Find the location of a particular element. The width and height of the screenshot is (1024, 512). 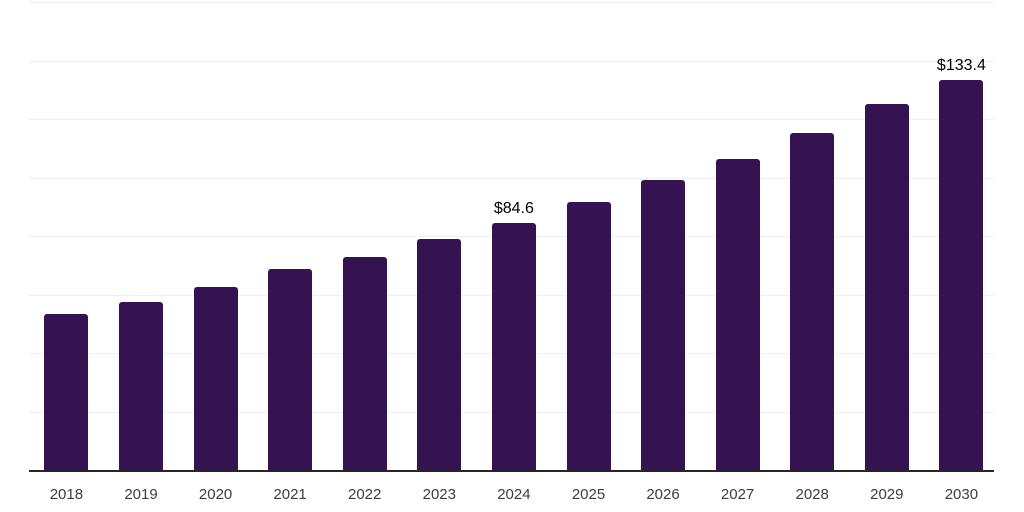

x-tick-2025: 2025 is located at coordinates (588, 494).